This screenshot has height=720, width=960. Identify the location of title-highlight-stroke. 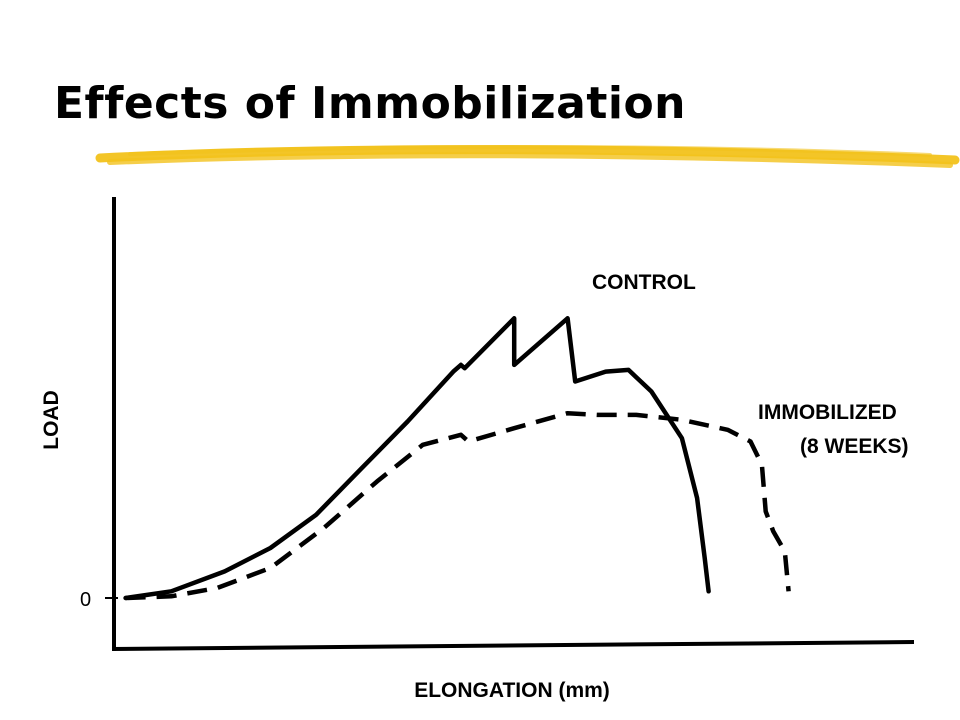
(527, 156).